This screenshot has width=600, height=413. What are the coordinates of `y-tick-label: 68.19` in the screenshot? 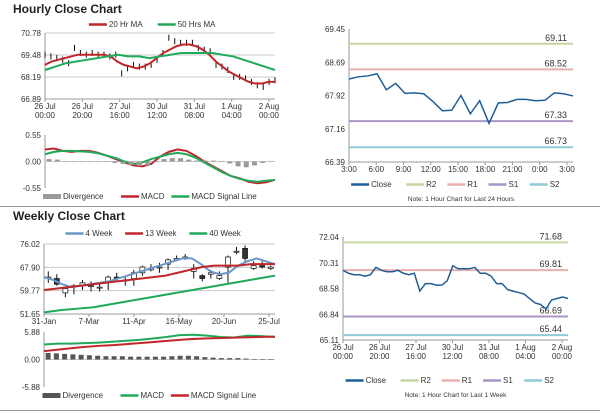 It's located at (31, 77).